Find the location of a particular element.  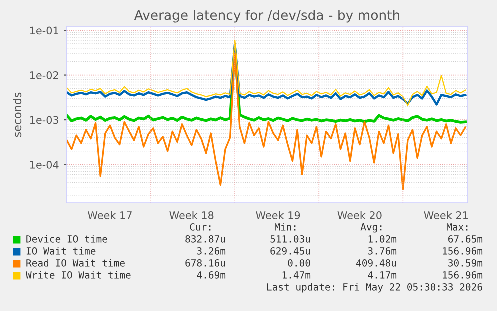

text: 1.02m is located at coordinates (382, 239).